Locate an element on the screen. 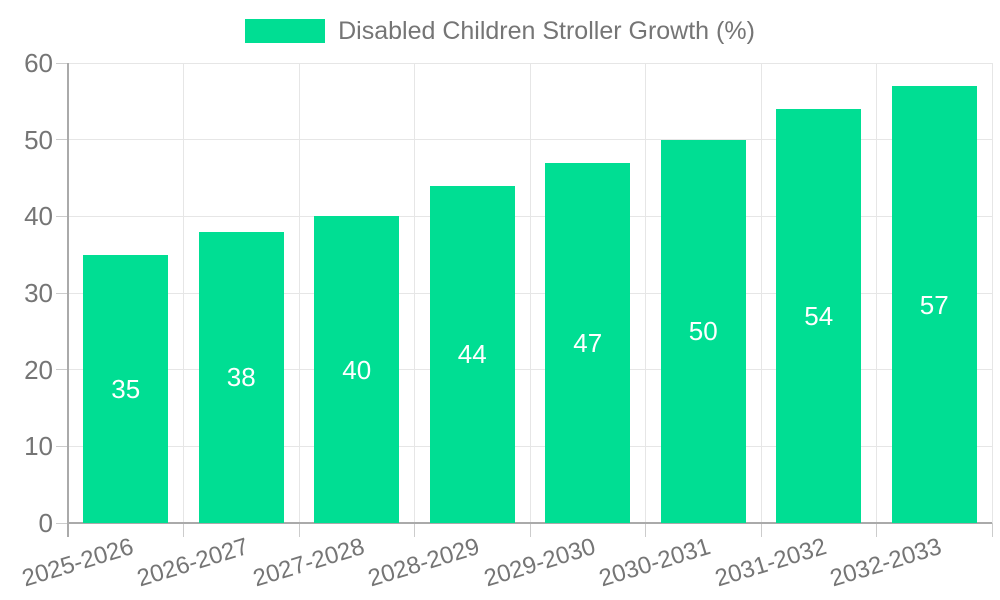 This screenshot has height=600, width=1000. legend-swatch-icon is located at coordinates (285, 31).